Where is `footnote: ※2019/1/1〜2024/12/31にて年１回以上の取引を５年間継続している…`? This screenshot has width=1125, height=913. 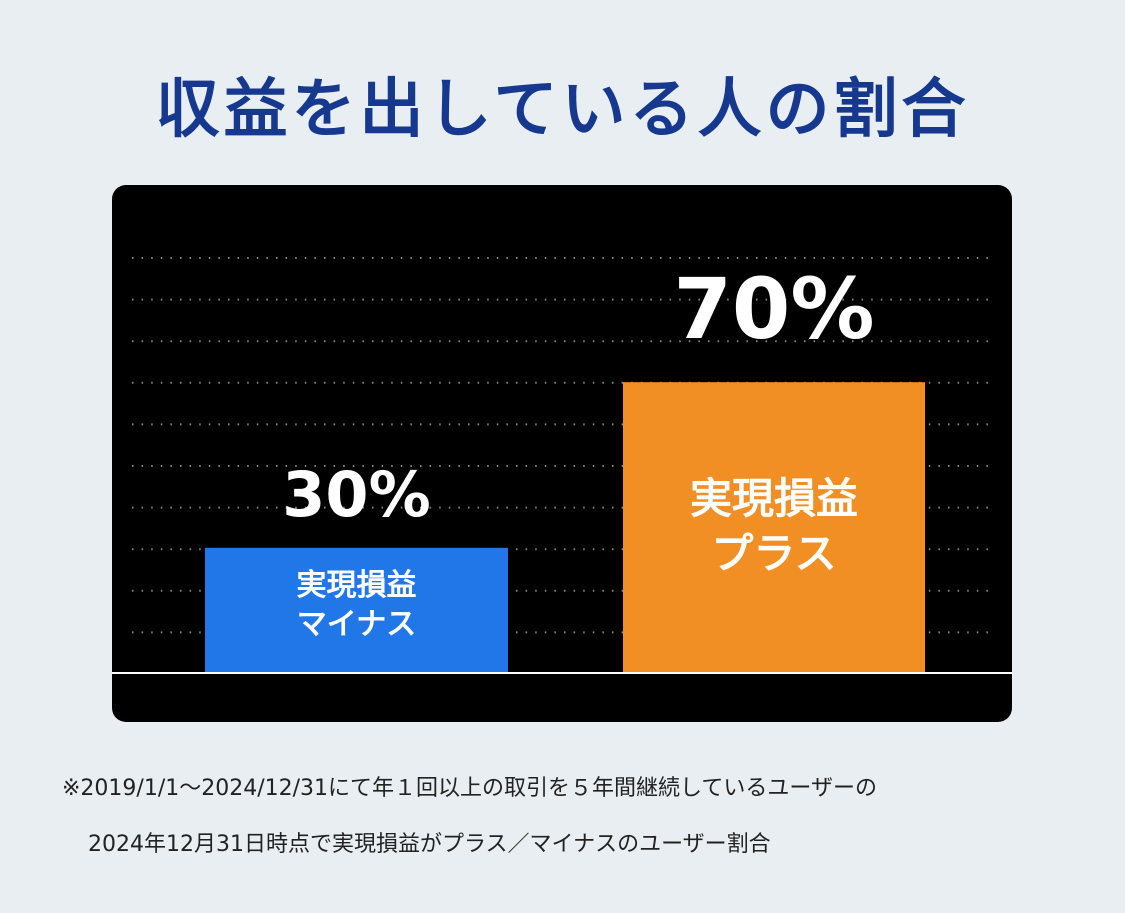
footnote: ※2019/1/1〜2024/12/31にて年１回以上の取引を５年間継続している… is located at coordinates (469, 788).